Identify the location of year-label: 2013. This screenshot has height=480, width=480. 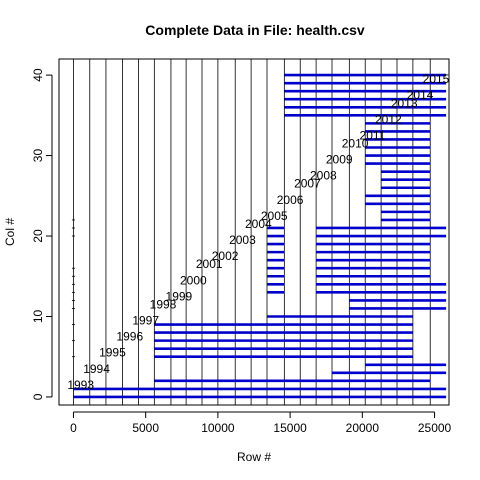
(404, 103).